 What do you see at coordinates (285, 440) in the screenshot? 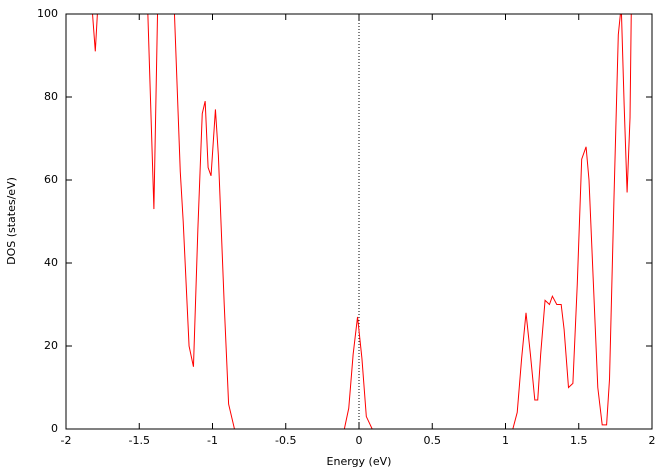
I see `x-tick-label: -0.5` at bounding box center [285, 440].